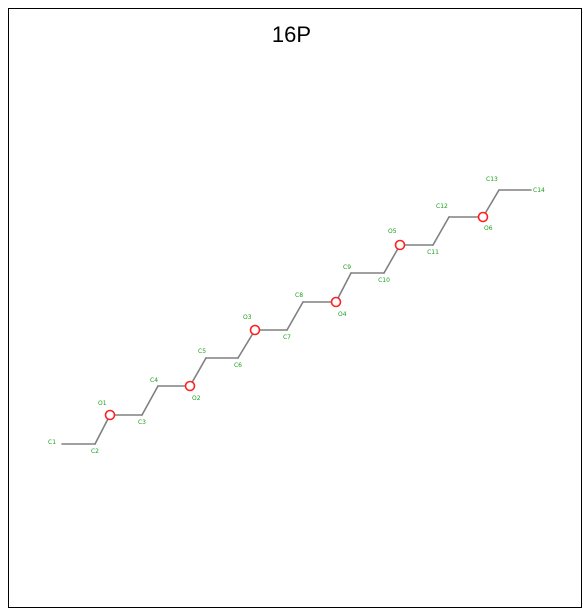 The height and width of the screenshot is (608, 583). Describe the element at coordinates (343, 287) in the screenshot. I see `bond-O4-C9` at that location.